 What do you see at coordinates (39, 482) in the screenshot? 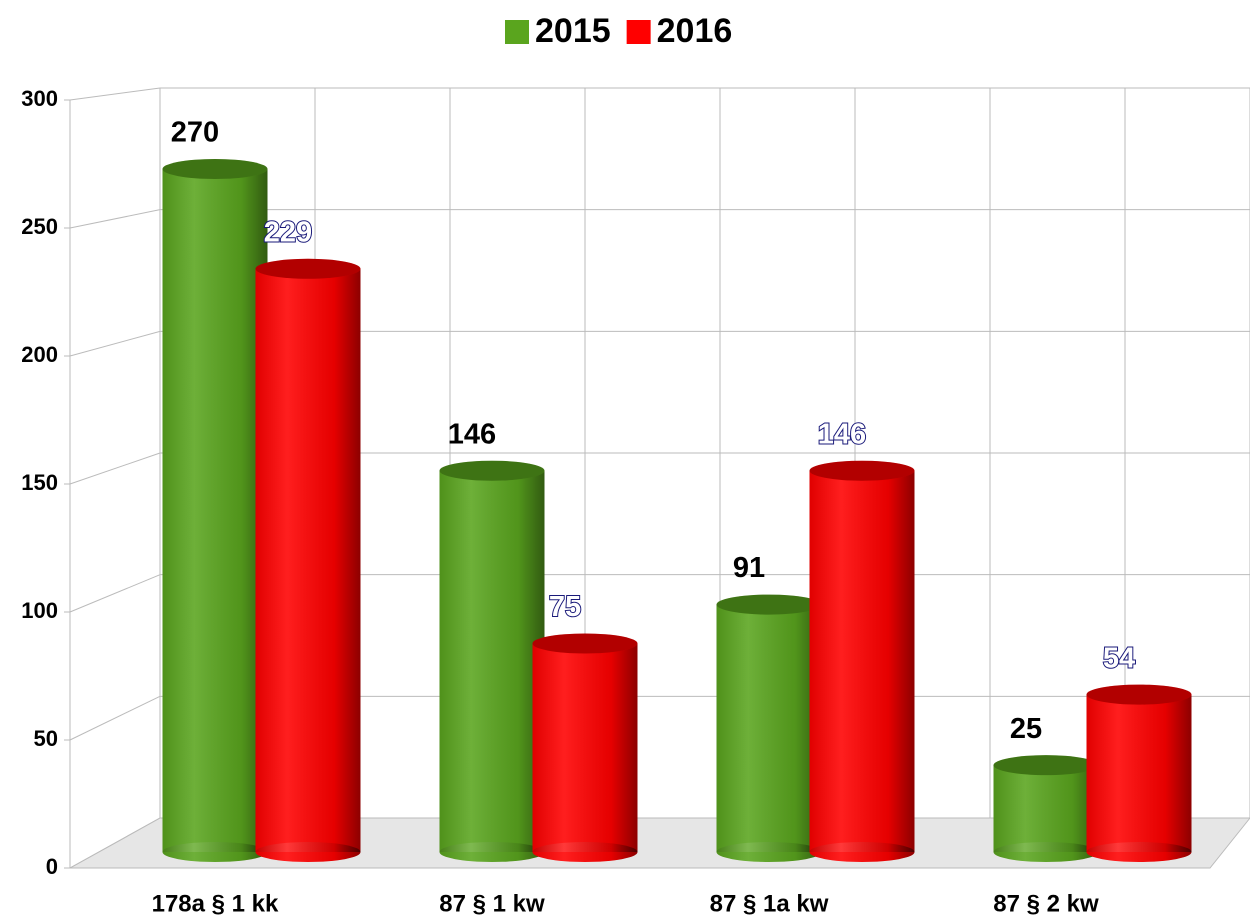
I see `y-tick-label: 150` at bounding box center [39, 482].